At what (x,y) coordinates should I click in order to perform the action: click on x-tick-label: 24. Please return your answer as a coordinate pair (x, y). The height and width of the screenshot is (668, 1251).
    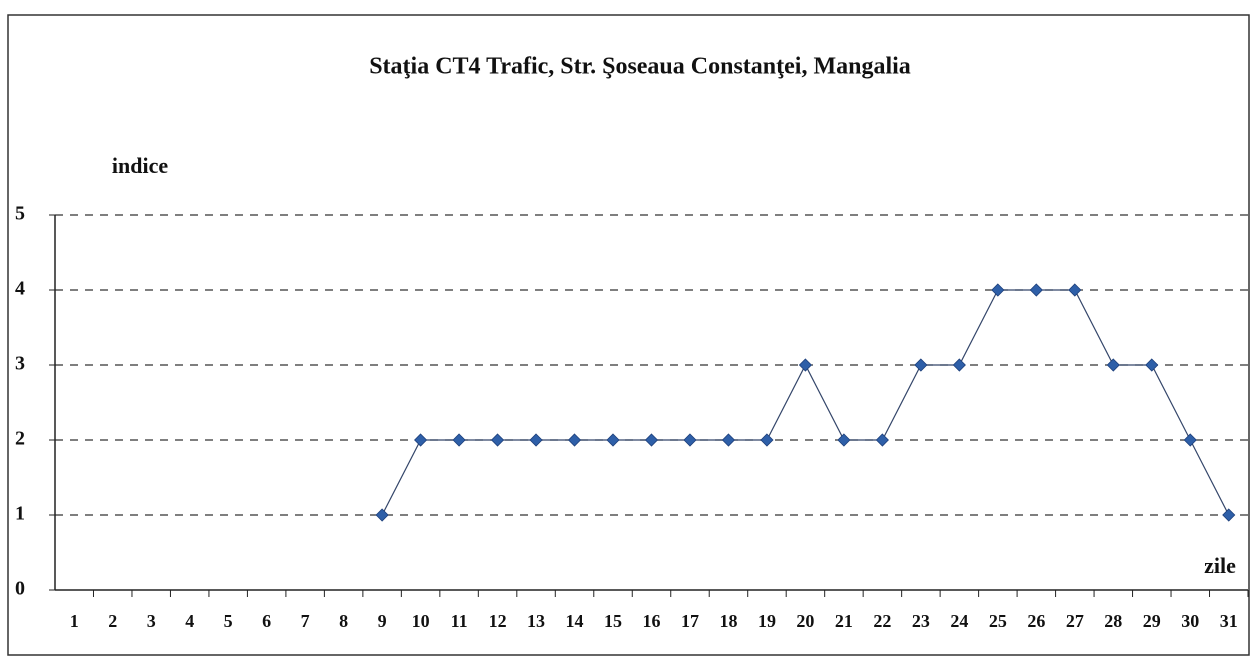
    Looking at the image, I should click on (959, 621).